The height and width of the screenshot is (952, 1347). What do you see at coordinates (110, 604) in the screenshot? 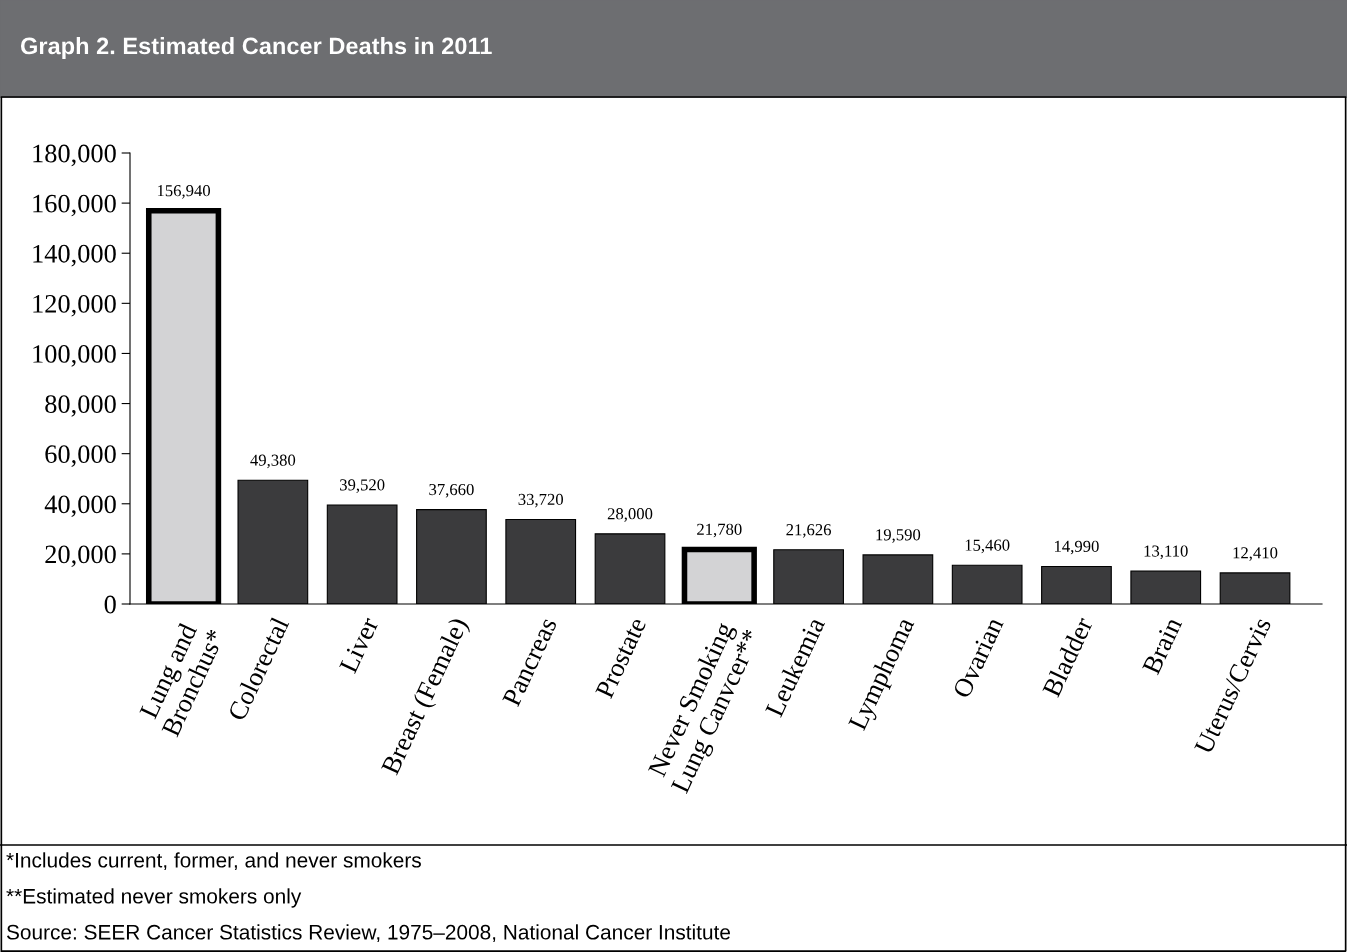
I see `y-tick-label: 0` at bounding box center [110, 604].